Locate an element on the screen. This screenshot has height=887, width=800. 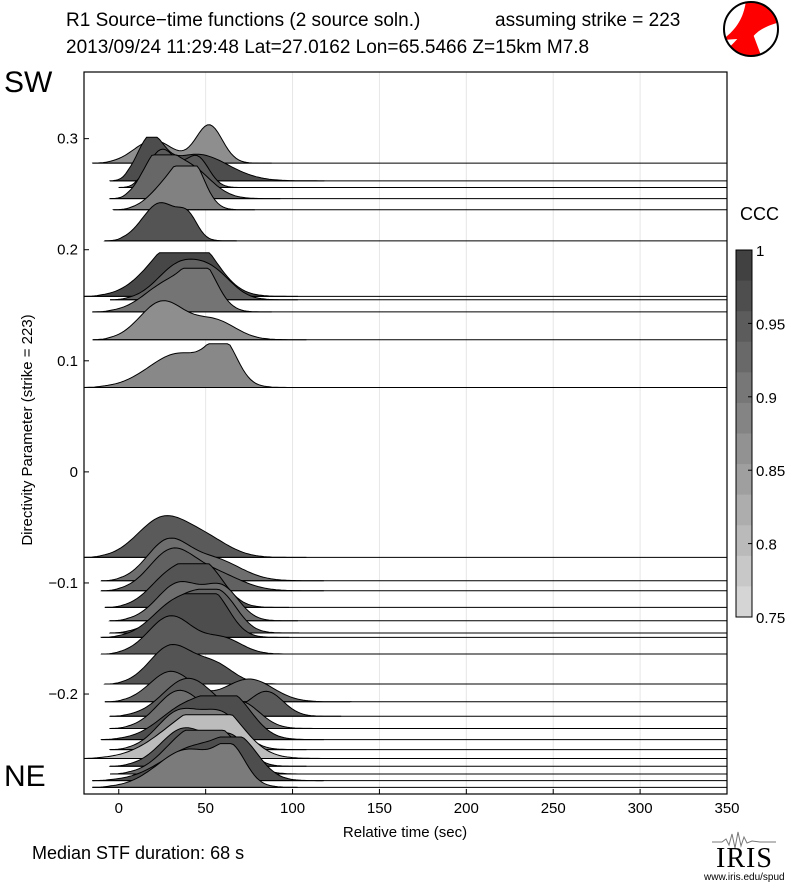
colorbar-tick-label: 0.75 is located at coordinates (770, 618).